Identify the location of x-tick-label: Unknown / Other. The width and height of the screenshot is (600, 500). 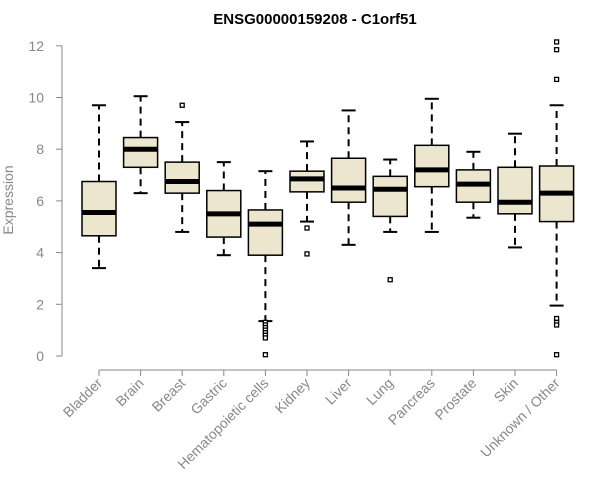
(520, 418).